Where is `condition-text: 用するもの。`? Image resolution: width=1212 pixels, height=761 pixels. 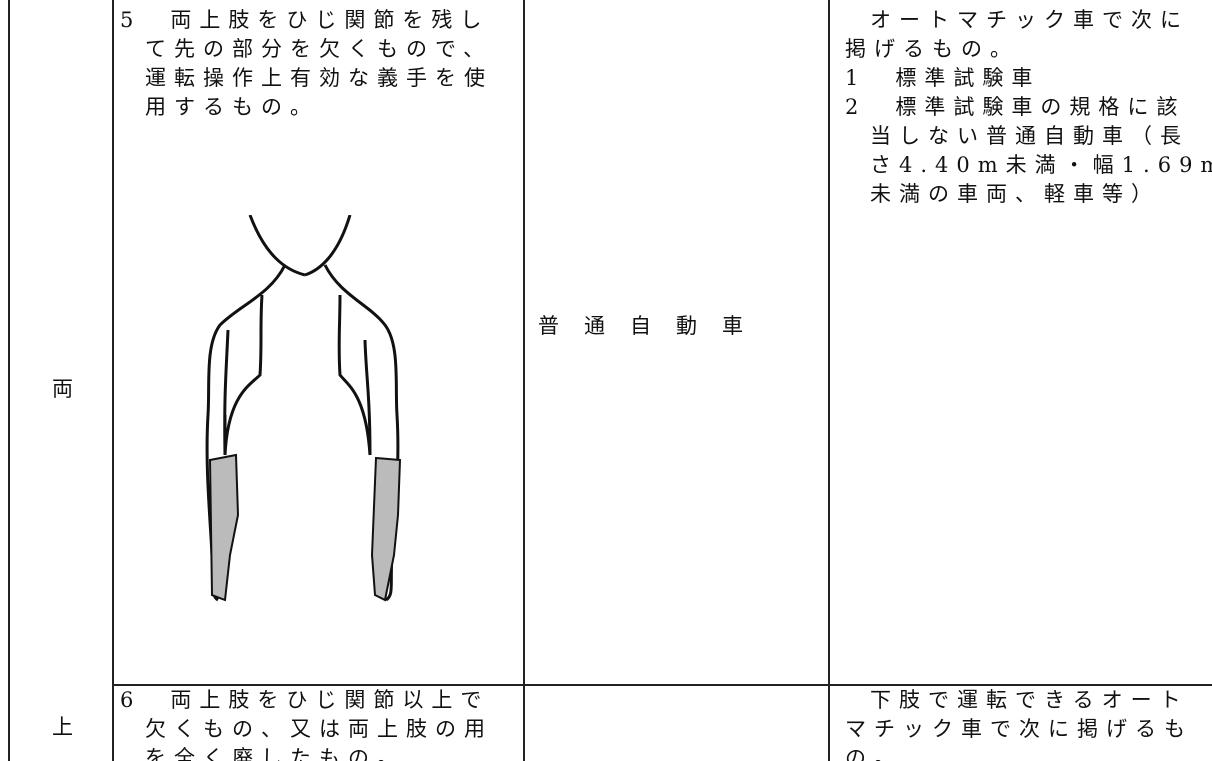
condition-text: 用するもの。 is located at coordinates (232, 107).